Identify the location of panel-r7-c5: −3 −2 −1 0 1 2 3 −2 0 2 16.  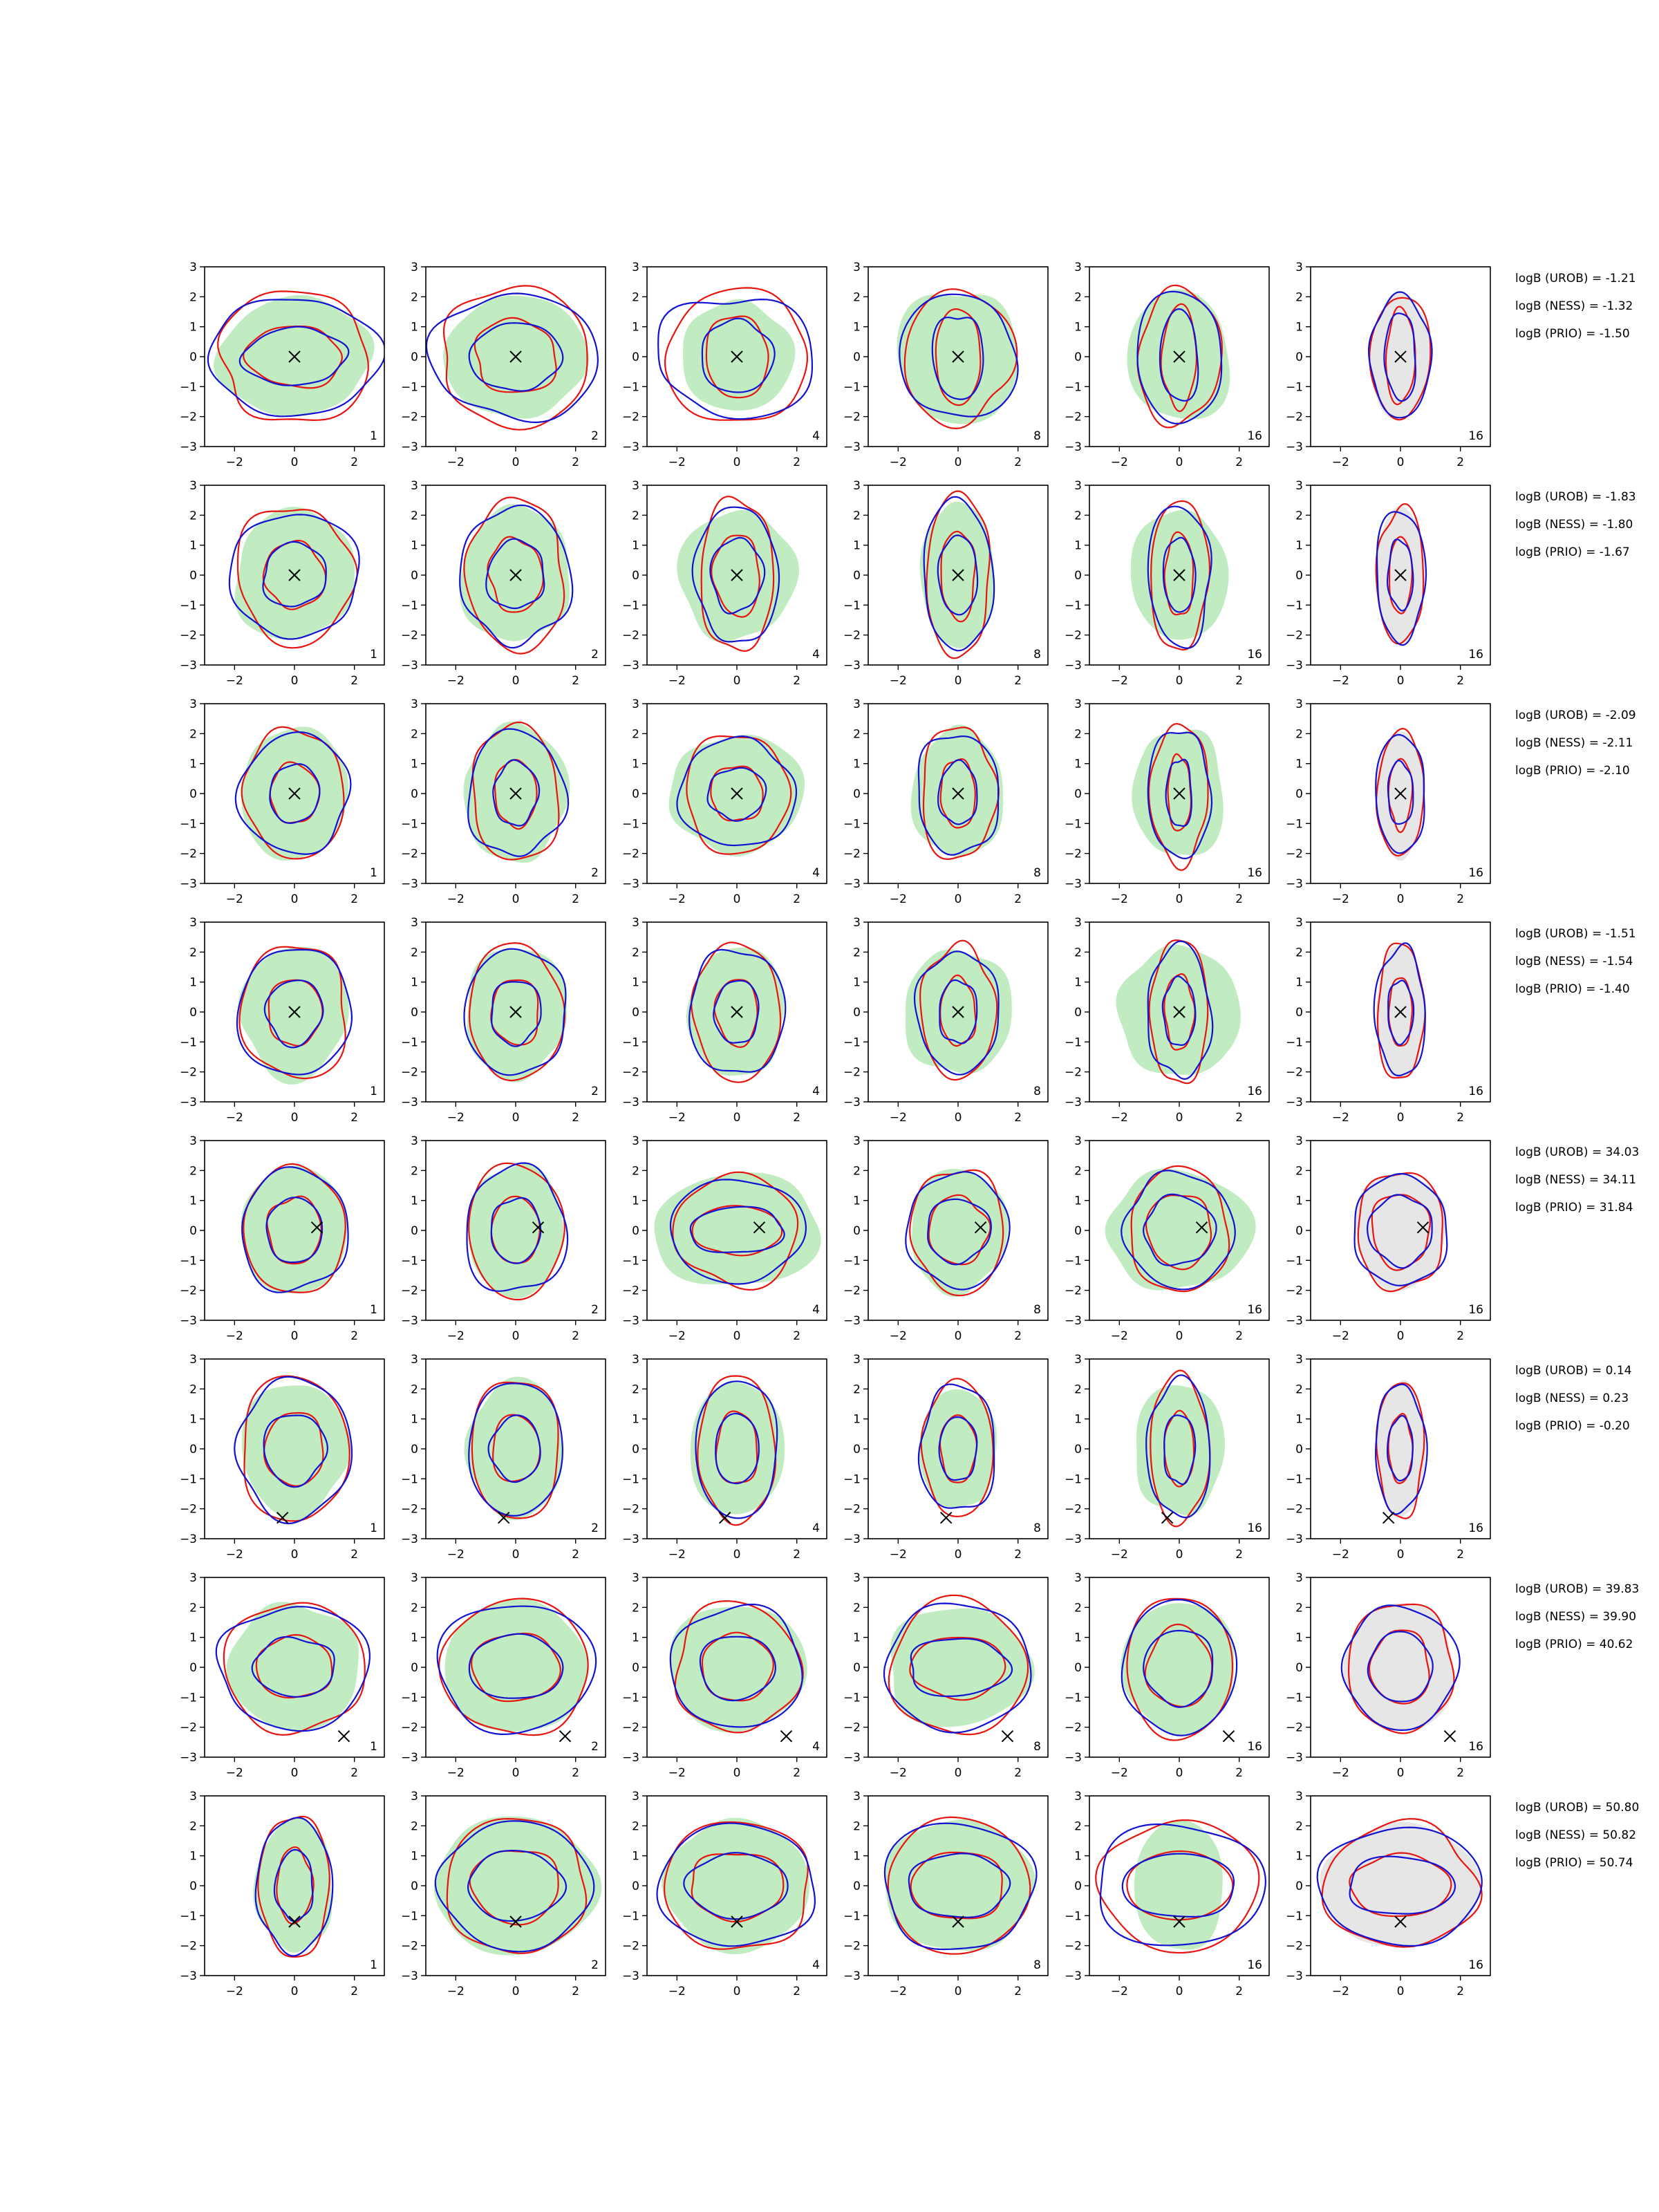
(1167, 1675).